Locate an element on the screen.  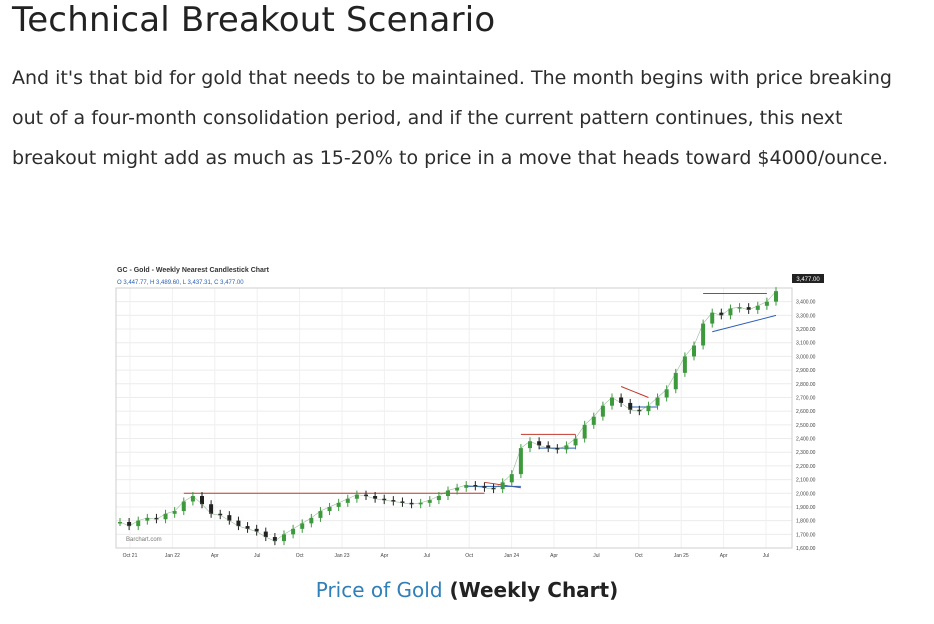
y-tick-label: 2,500.00 is located at coordinates (806, 426).